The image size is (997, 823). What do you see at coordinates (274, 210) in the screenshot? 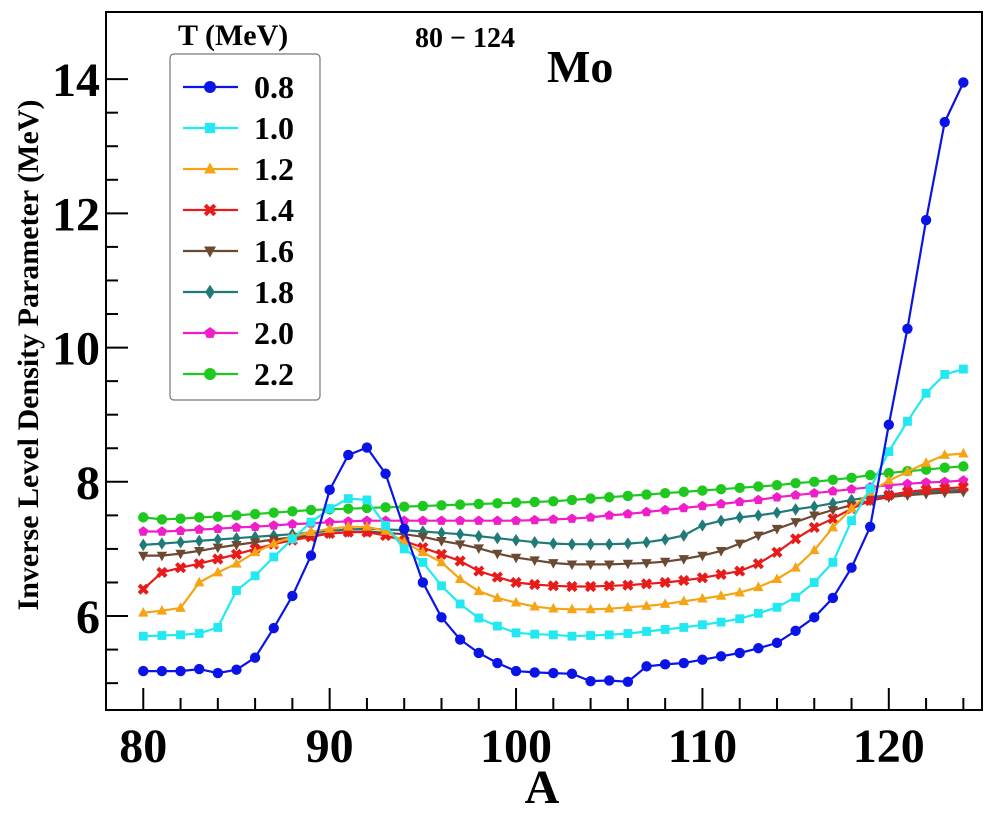
I see `legend-label: 1.4` at bounding box center [274, 210].